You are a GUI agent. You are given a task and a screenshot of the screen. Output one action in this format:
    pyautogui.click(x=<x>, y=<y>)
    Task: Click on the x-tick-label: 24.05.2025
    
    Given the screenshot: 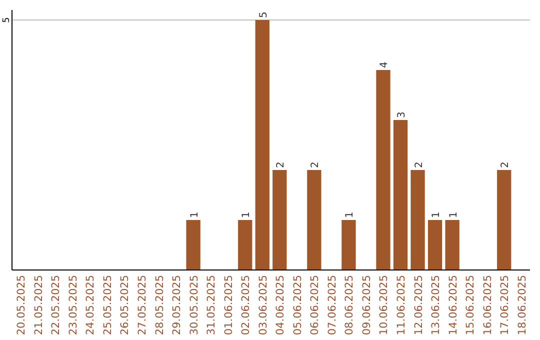 What is the action you would take?
    pyautogui.click(x=90, y=305)
    